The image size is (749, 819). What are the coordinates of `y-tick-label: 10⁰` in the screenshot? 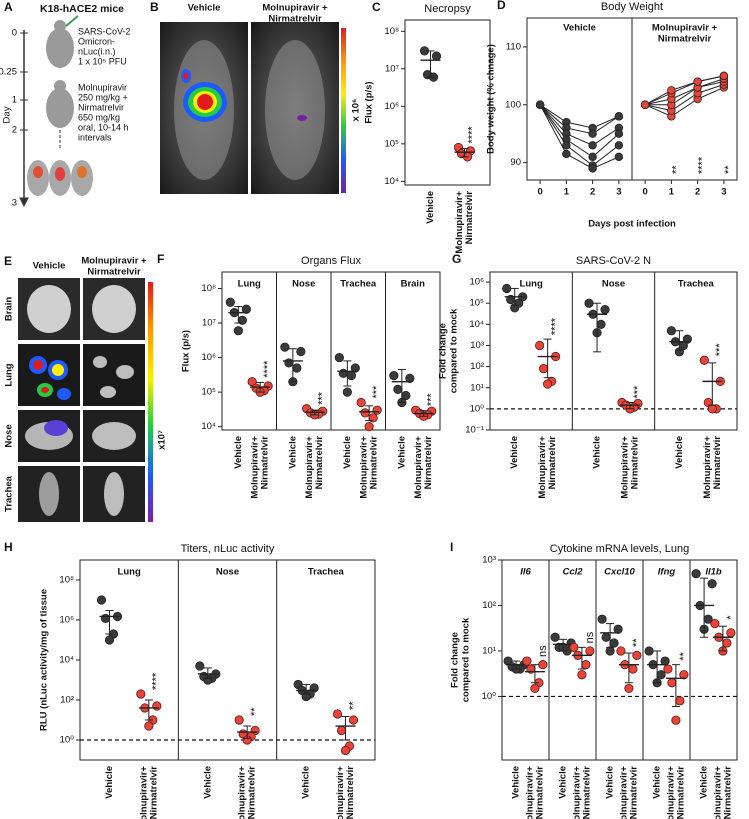 It's located at (67, 740).